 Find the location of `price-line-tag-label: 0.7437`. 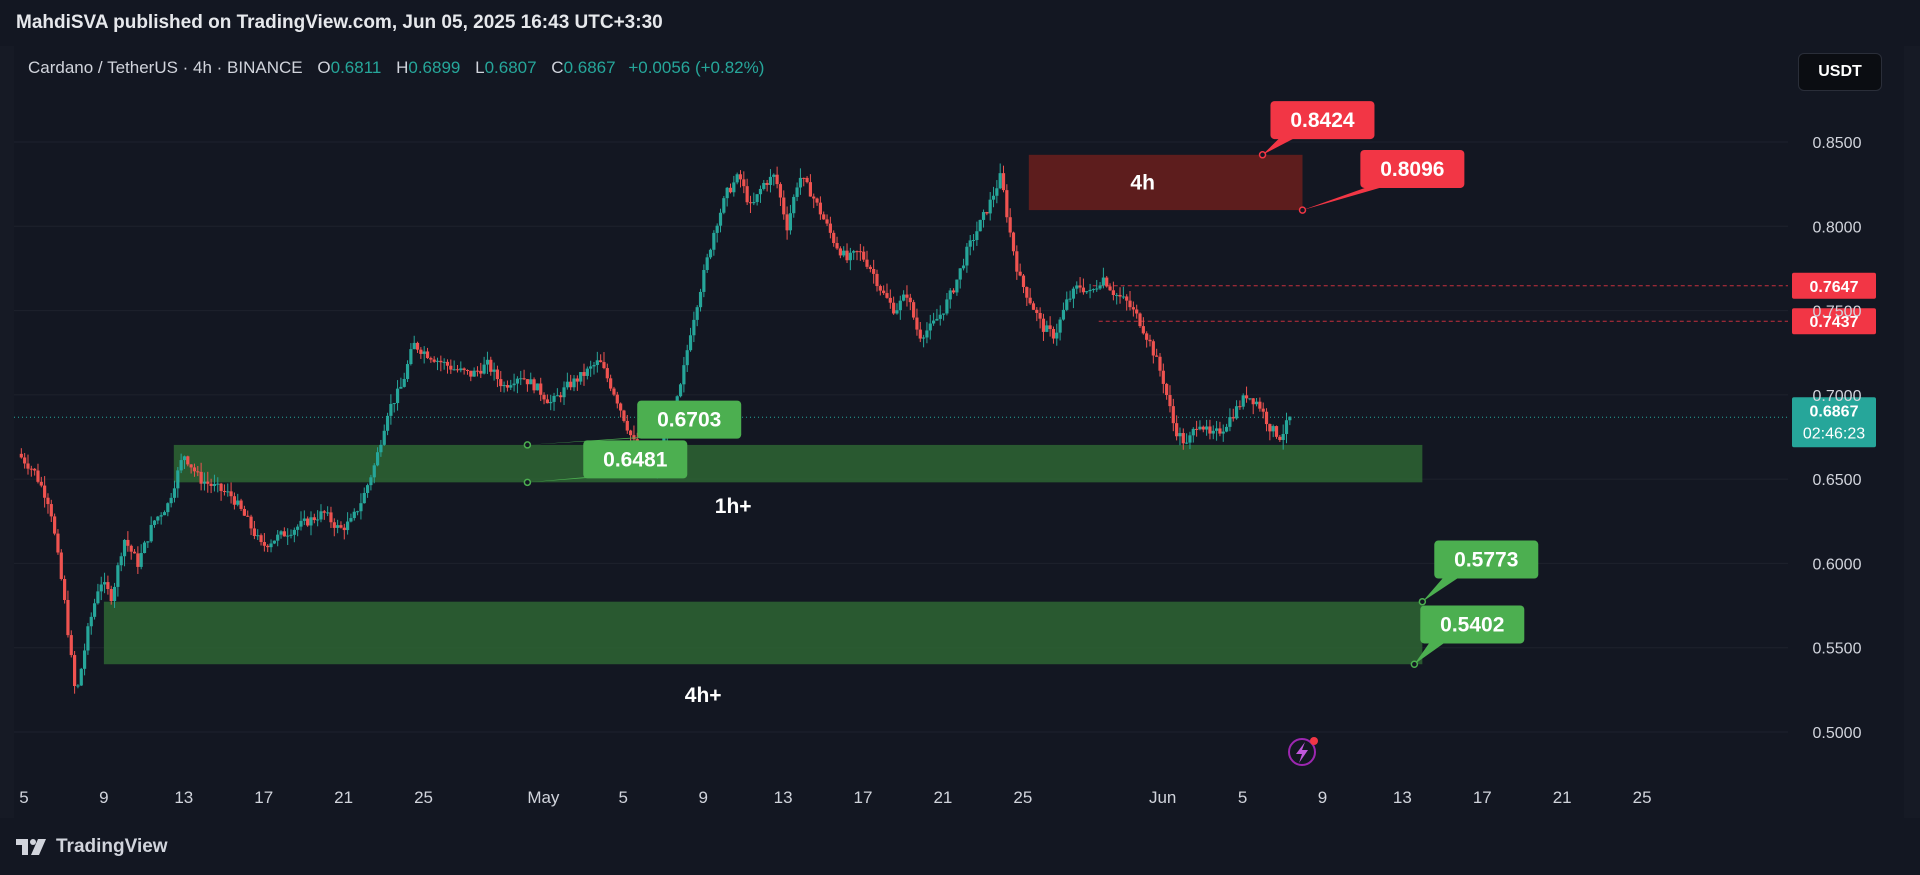

price-line-tag-label: 0.7437 is located at coordinates (1834, 322).